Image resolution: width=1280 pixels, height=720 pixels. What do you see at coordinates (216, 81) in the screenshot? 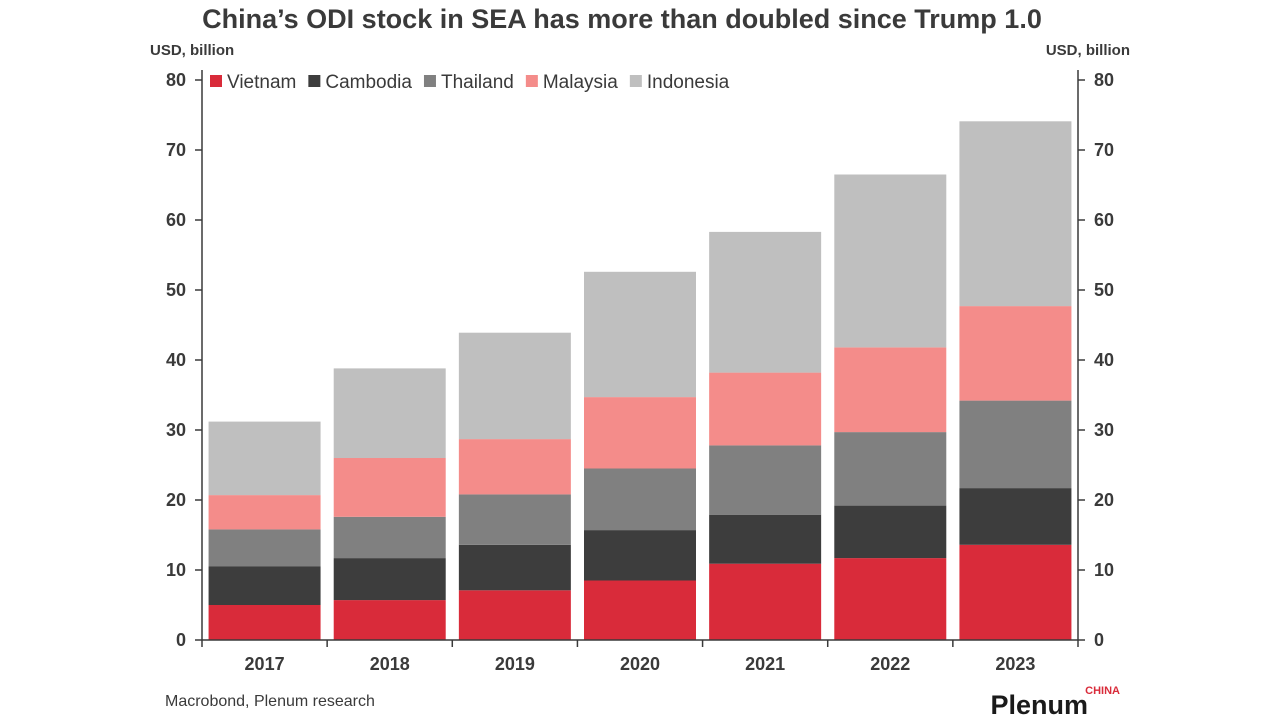
I see `legend-swatch-vietnam` at bounding box center [216, 81].